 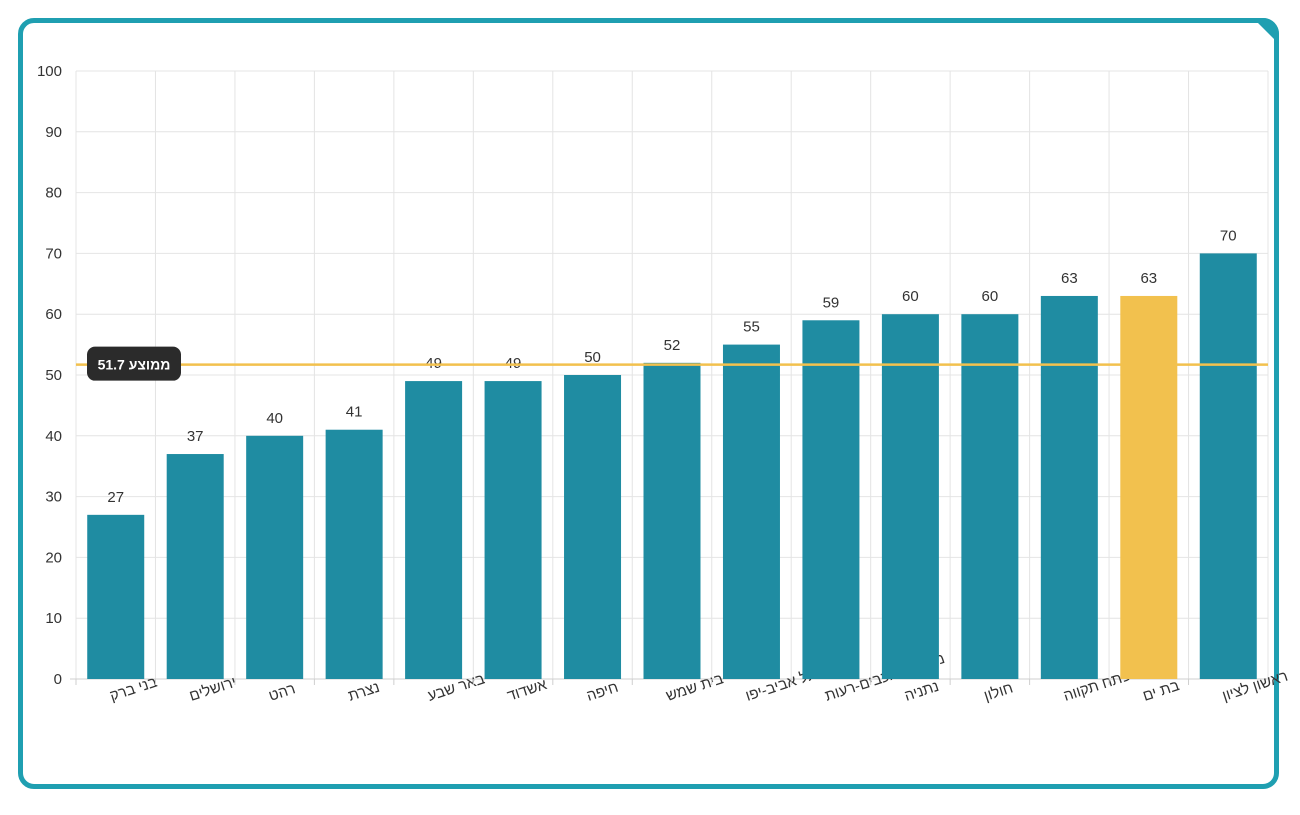 I want to click on bar-value-label: 27, so click(x=115, y=497).